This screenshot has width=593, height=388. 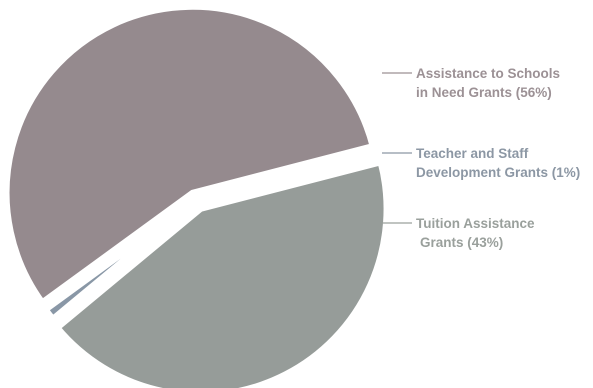 I want to click on slice-label-1-line-2: in Need Grants (56%), so click(x=484, y=92).